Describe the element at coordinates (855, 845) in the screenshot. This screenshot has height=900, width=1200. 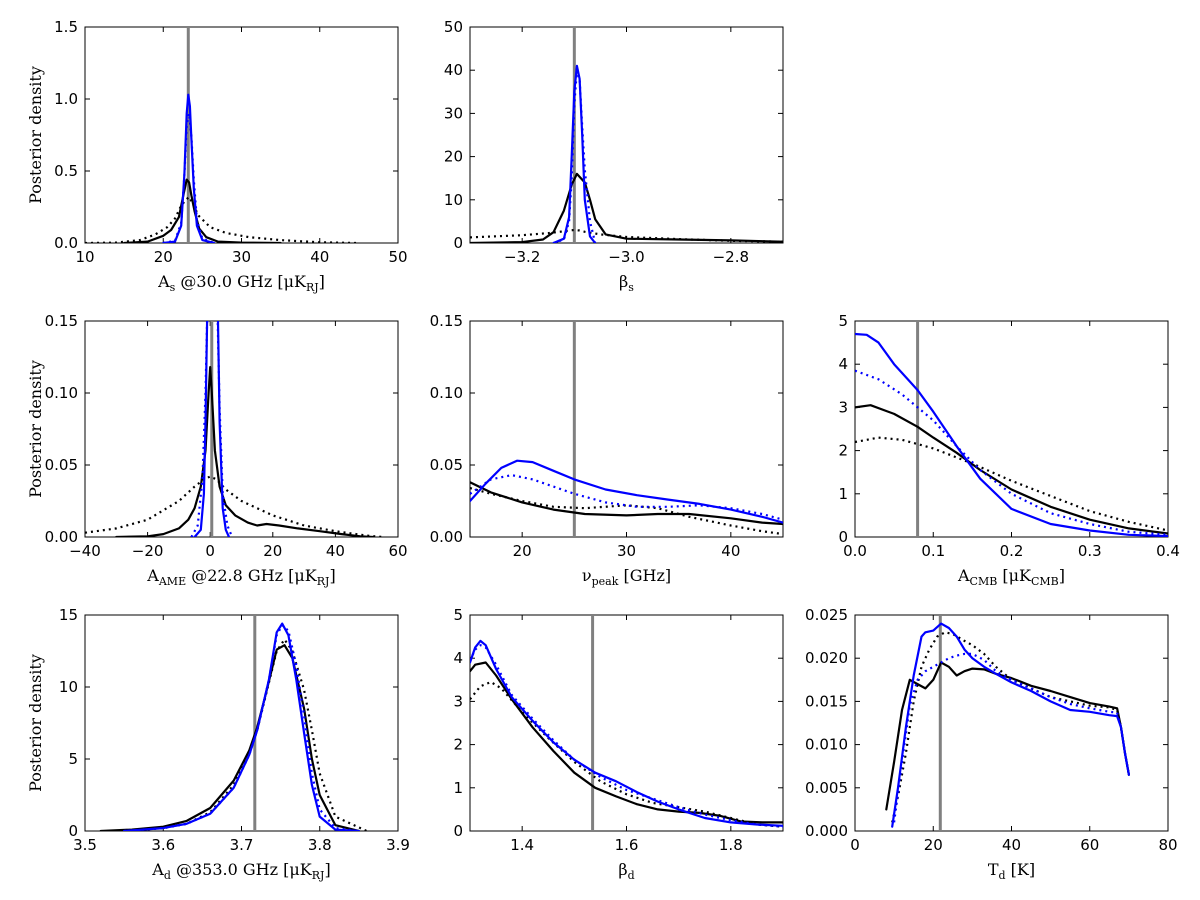
I see `x-tick-label: 0` at that location.